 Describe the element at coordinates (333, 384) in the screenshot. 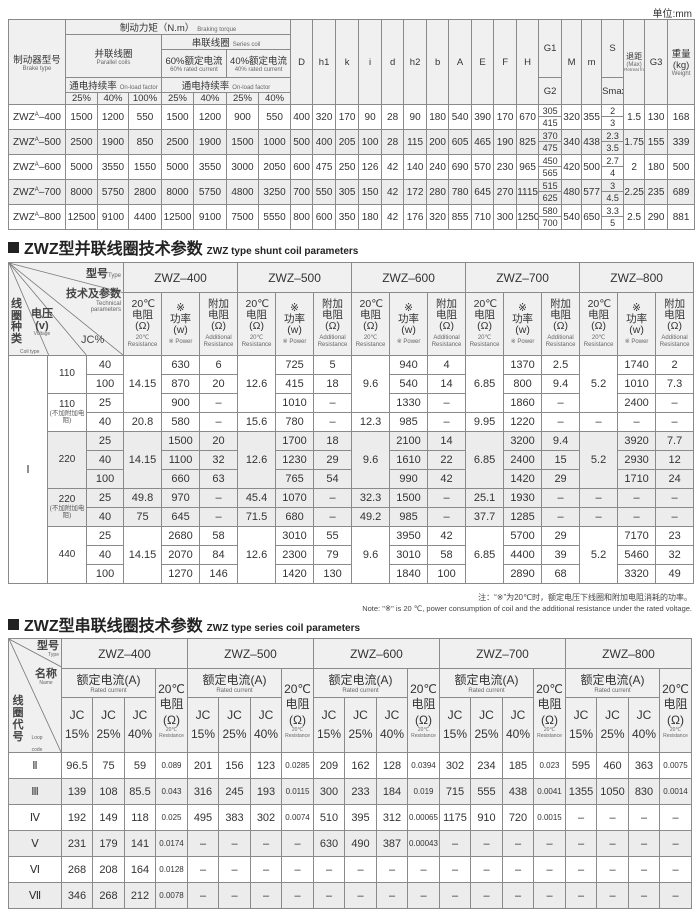

I see `additional-resistance-cell: 18` at that location.